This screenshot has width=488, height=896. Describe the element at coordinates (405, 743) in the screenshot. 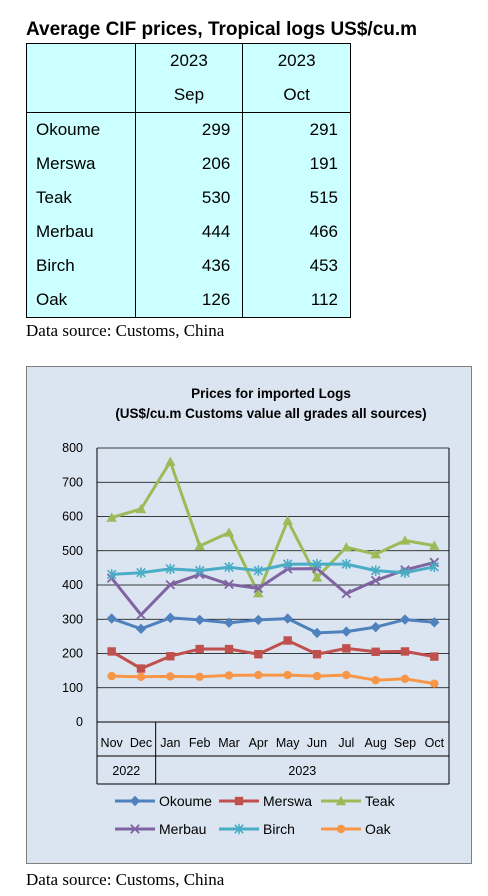

I see `x-tick-label: Sep` at that location.